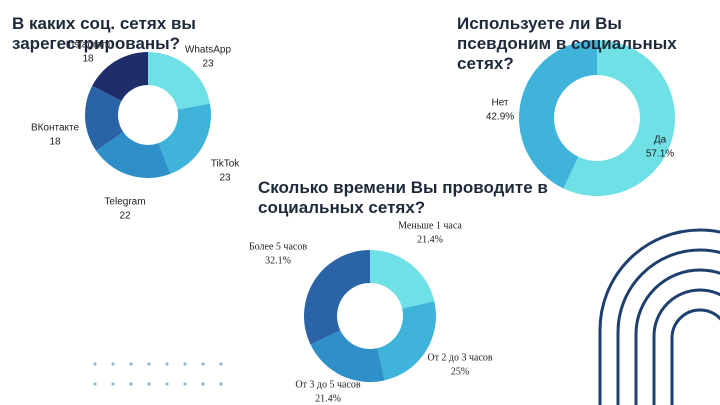 The image size is (720, 405). I want to click on slice-value: 42.9%, so click(500, 117).